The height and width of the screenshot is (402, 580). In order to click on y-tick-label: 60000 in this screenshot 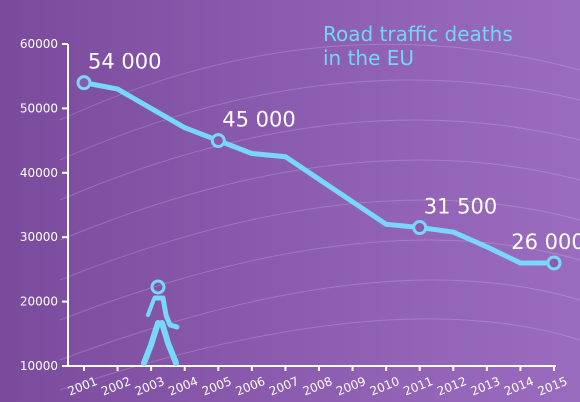, I will do `click(39, 44)`.